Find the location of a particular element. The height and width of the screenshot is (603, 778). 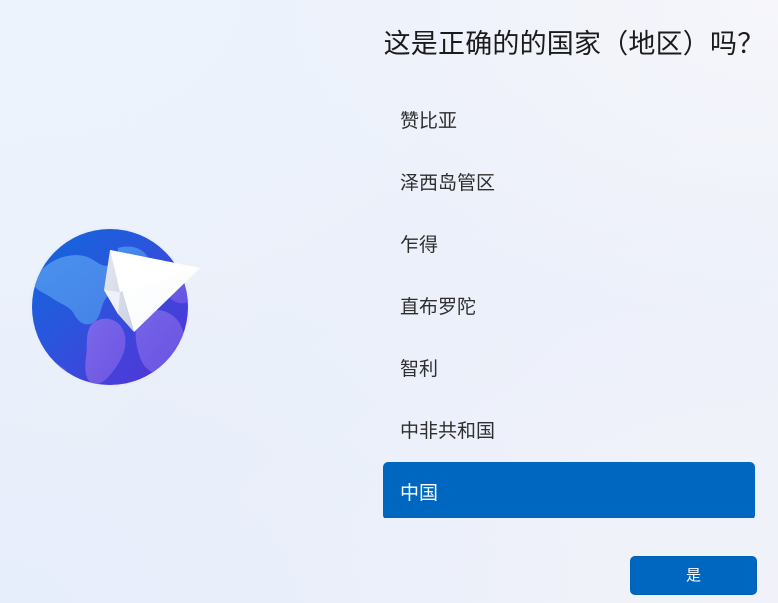

region-list-item: 乍得 is located at coordinates (569, 243).